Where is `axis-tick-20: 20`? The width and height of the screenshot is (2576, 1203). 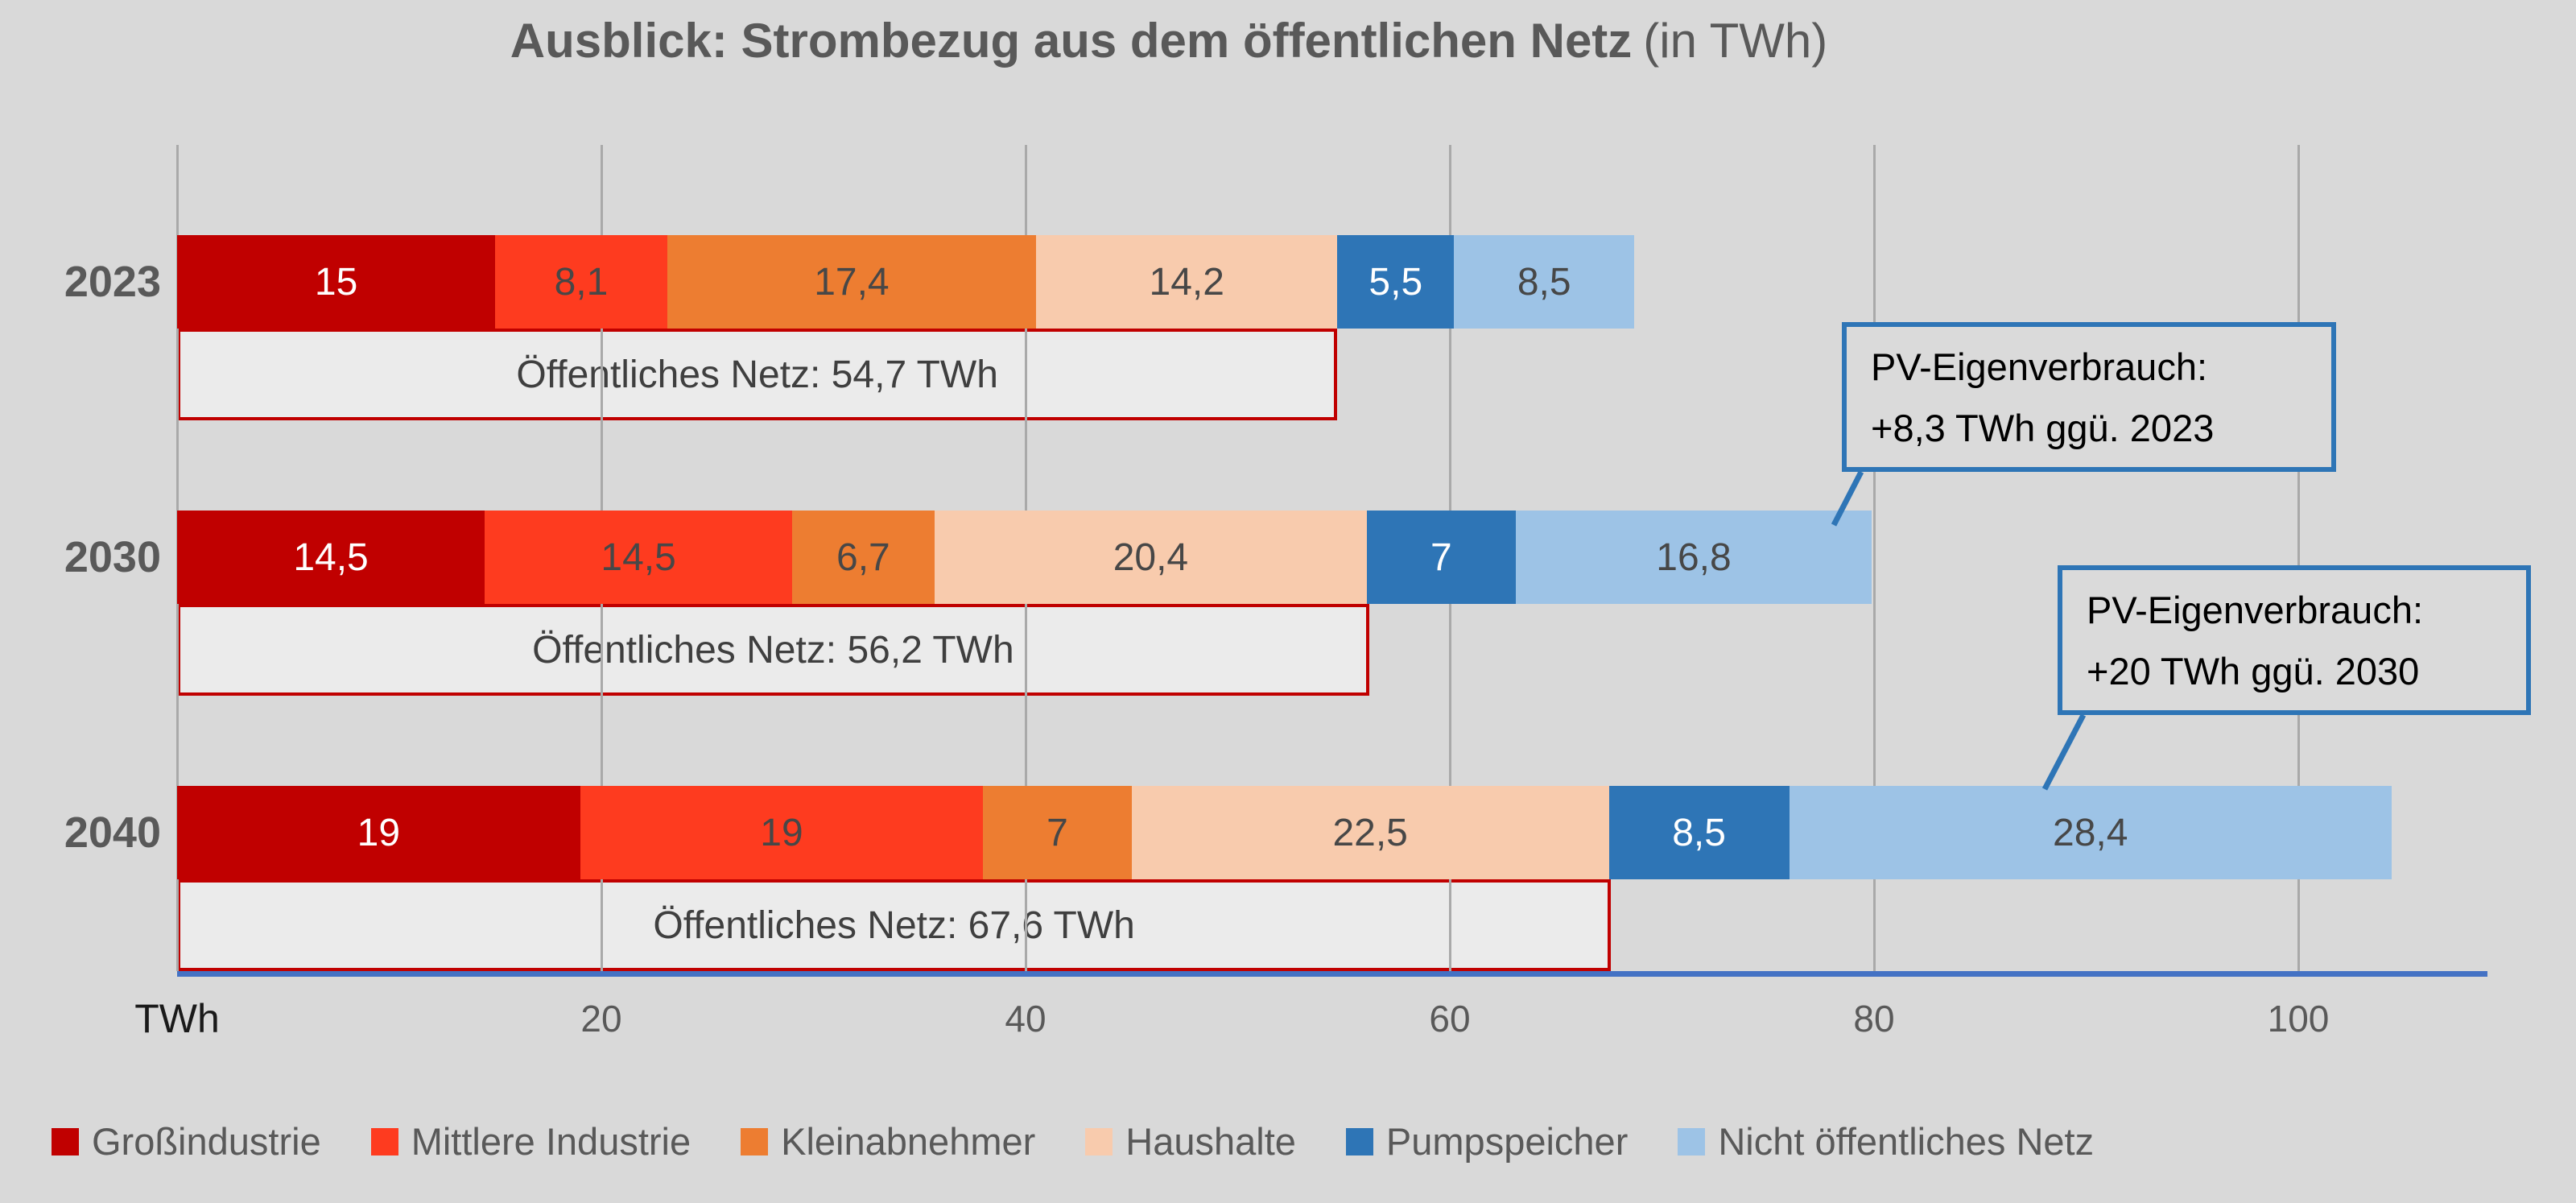 axis-tick-20: 20 is located at coordinates (601, 1019).